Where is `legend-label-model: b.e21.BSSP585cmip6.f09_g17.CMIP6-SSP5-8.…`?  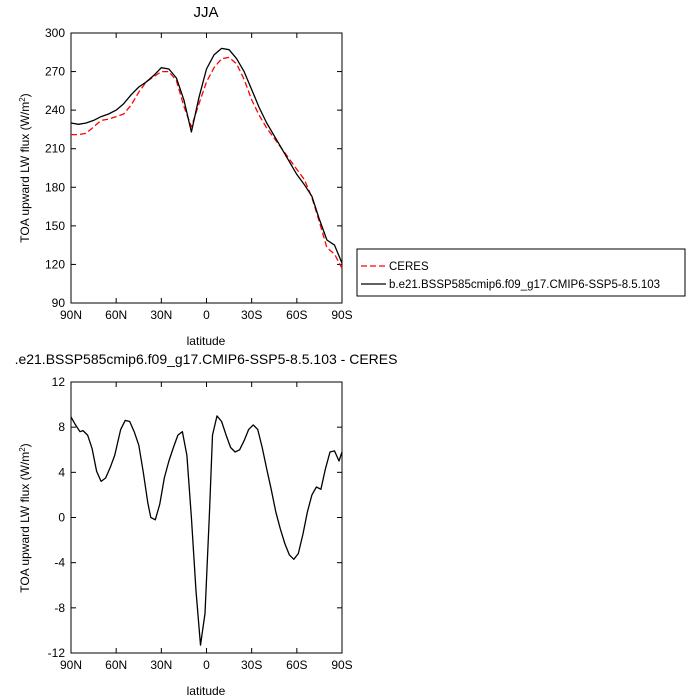 legend-label-model: b.e21.BSSP585cmip6.f09_g17.CMIP6-SSP5-8.… is located at coordinates (524, 285).